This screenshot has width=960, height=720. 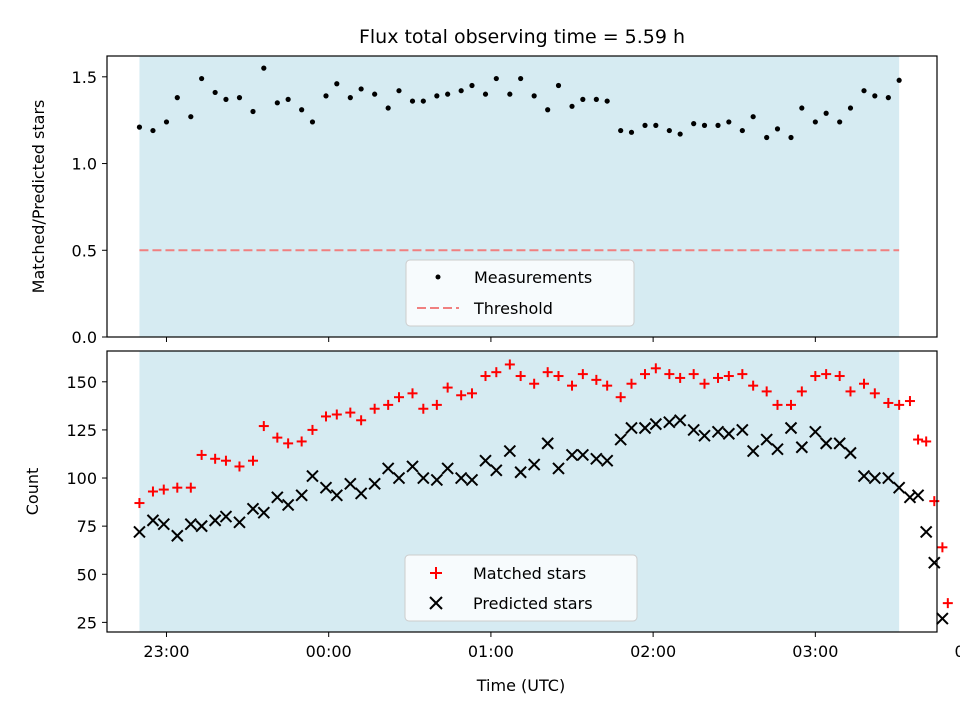 I want to click on bot-ytick-label: 100, so click(x=81, y=478).